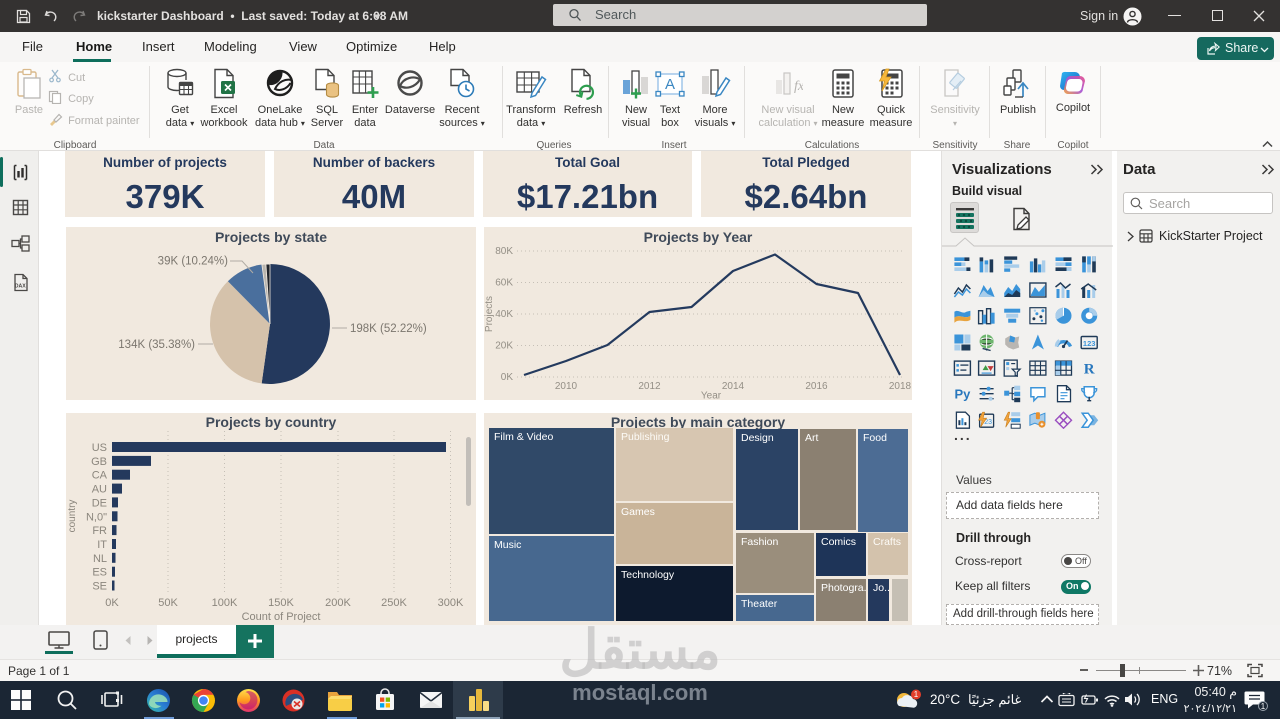  Describe the element at coordinates (99, 587) in the screenshot. I see `svg-text: SE` at that location.